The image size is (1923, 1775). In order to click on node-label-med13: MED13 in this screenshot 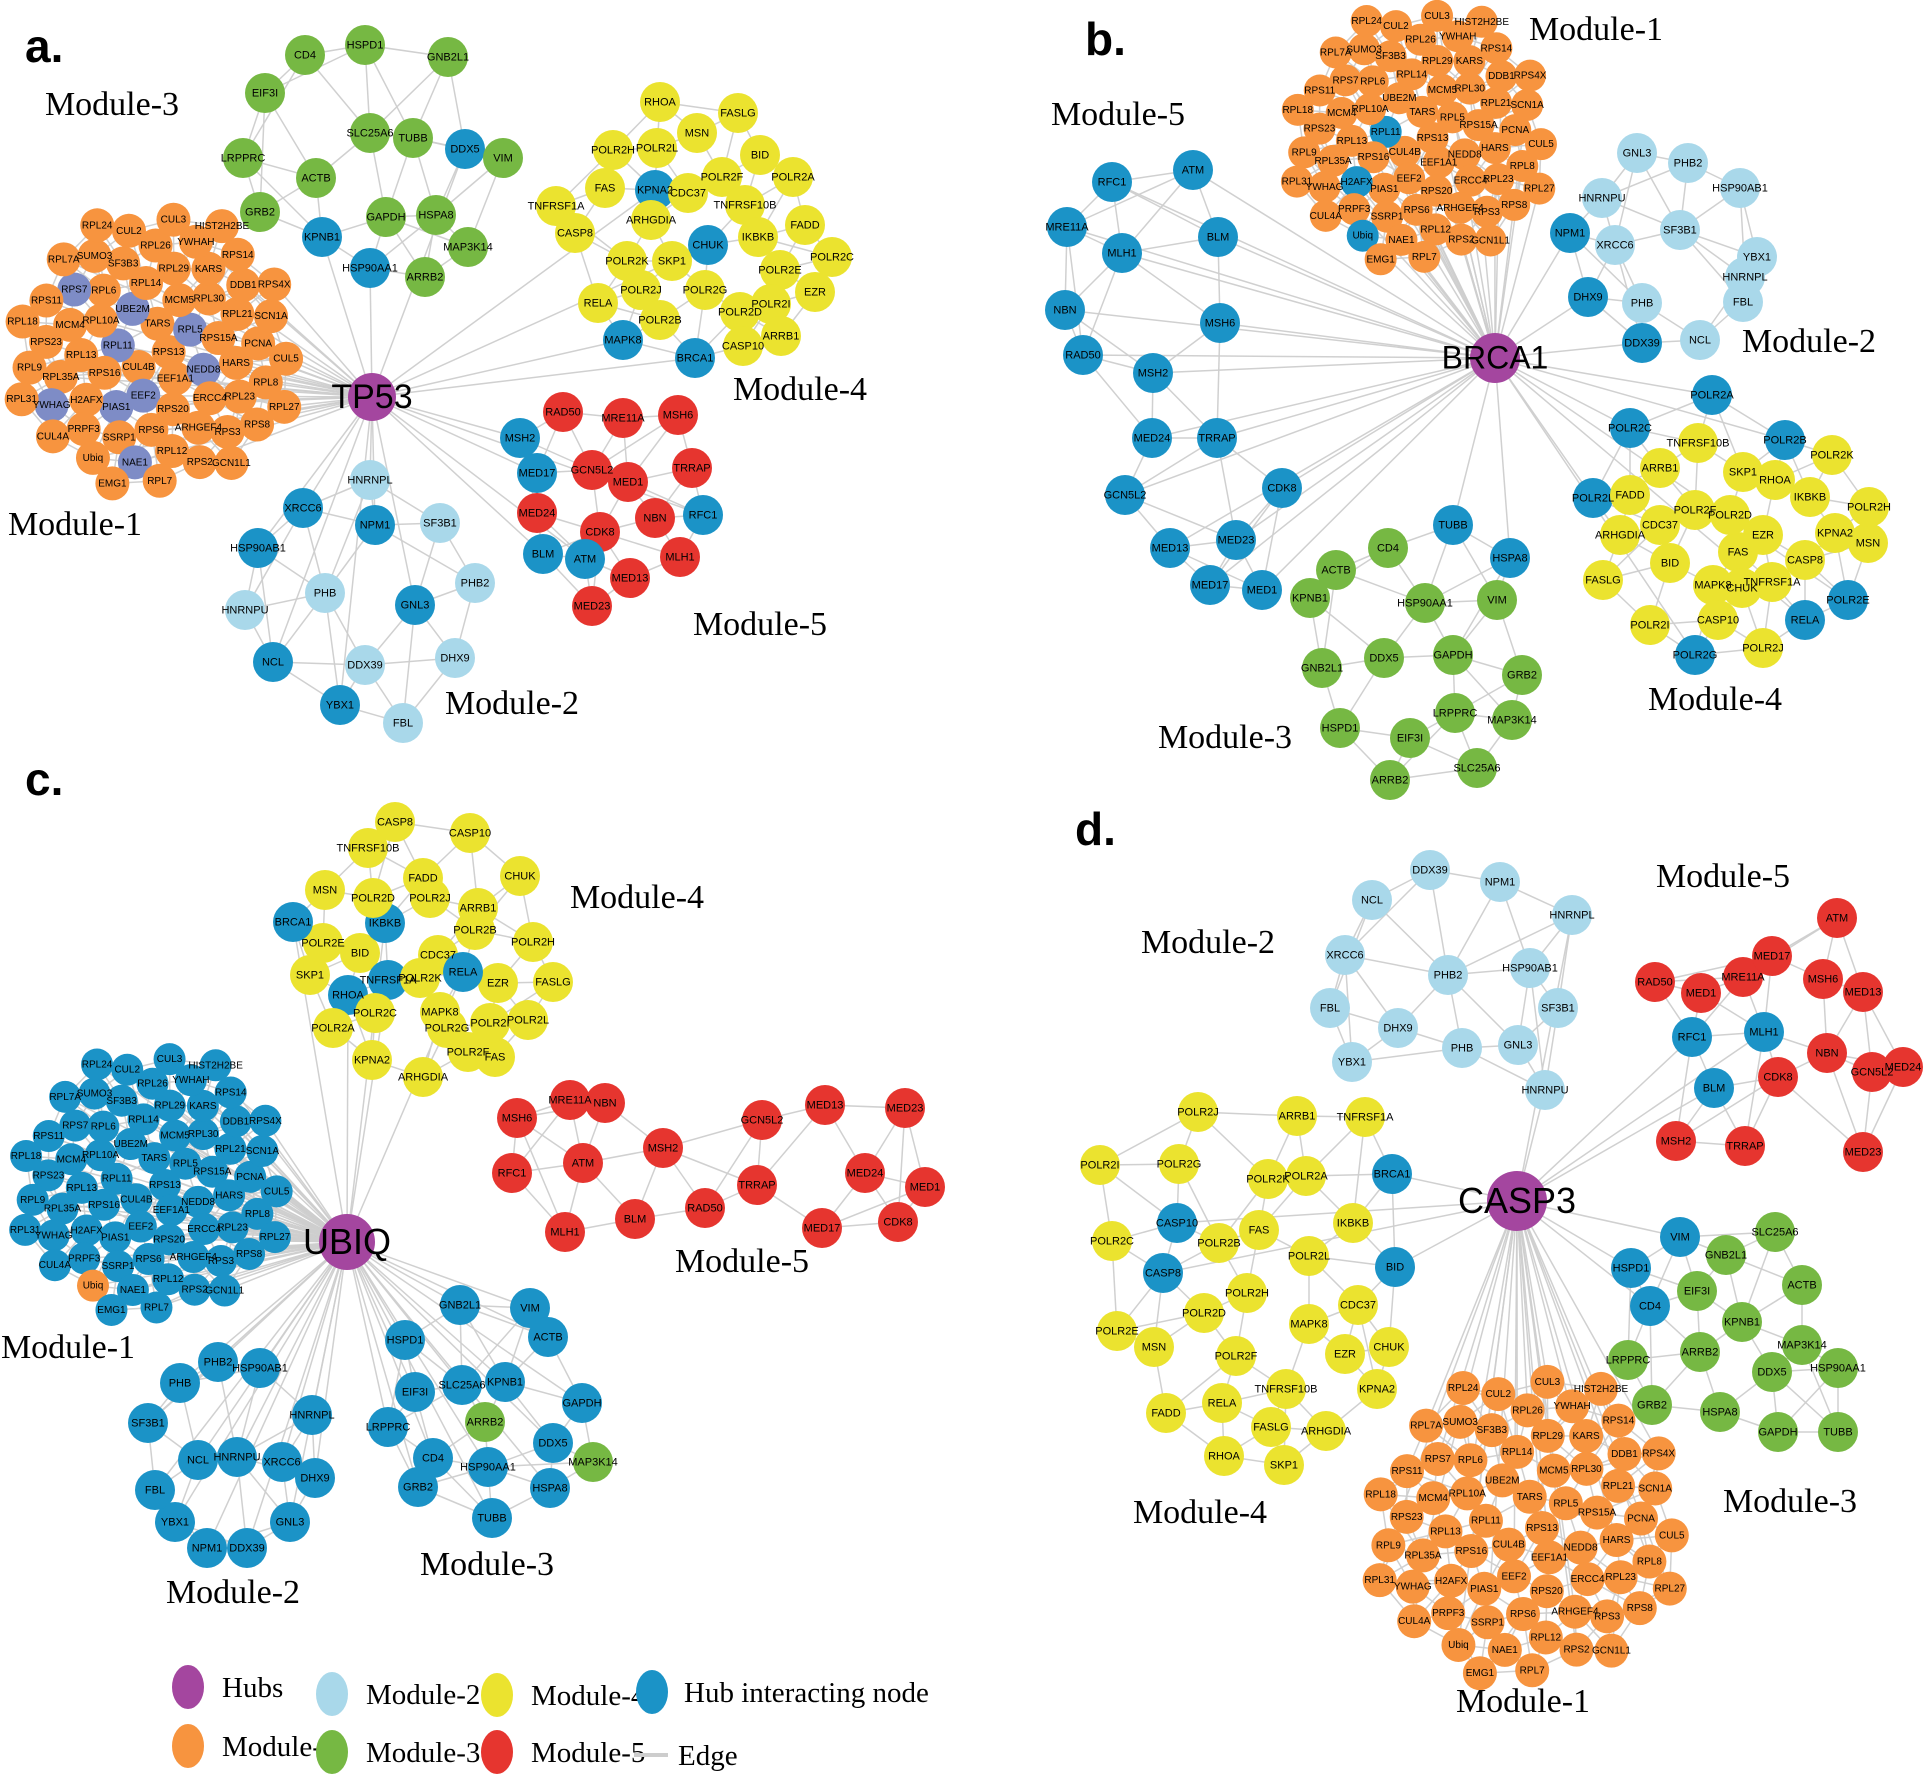, I will do `click(825, 1106)`.